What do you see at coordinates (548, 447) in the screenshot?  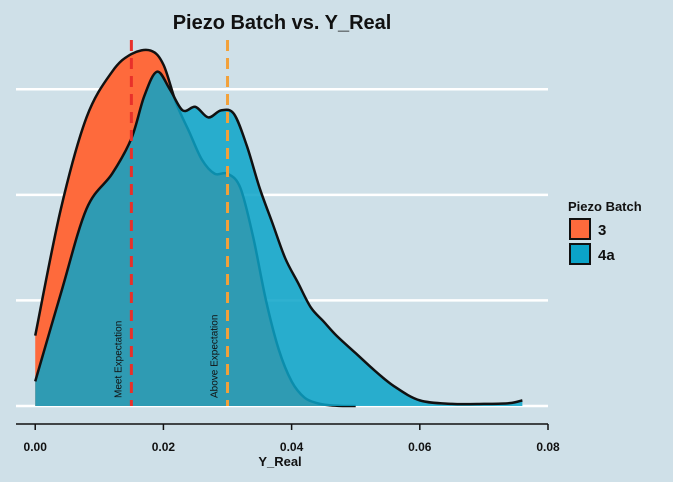 I see `x-tick-label-4: 0.08` at bounding box center [548, 447].